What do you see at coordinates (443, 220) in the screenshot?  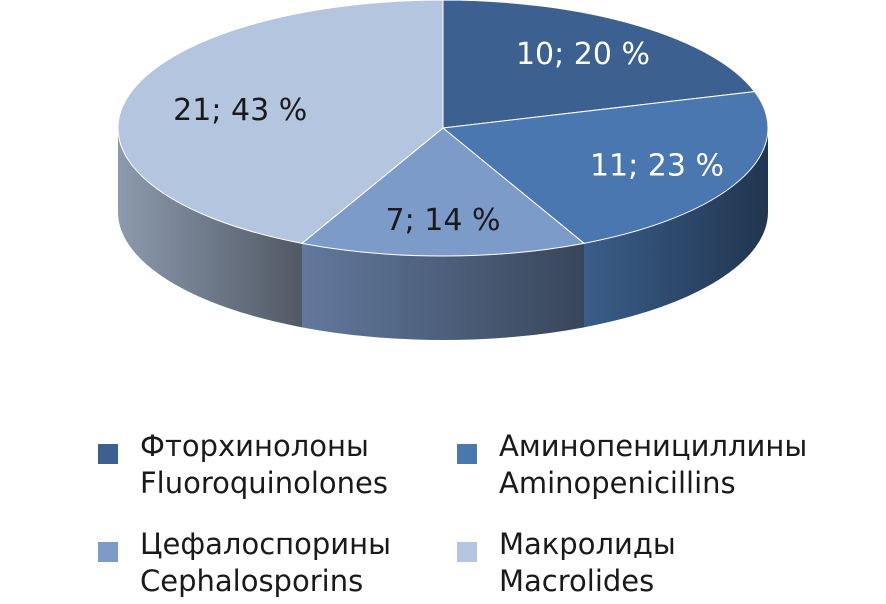 I see `data-label-cephalosporins: 7; 14 %` at bounding box center [443, 220].